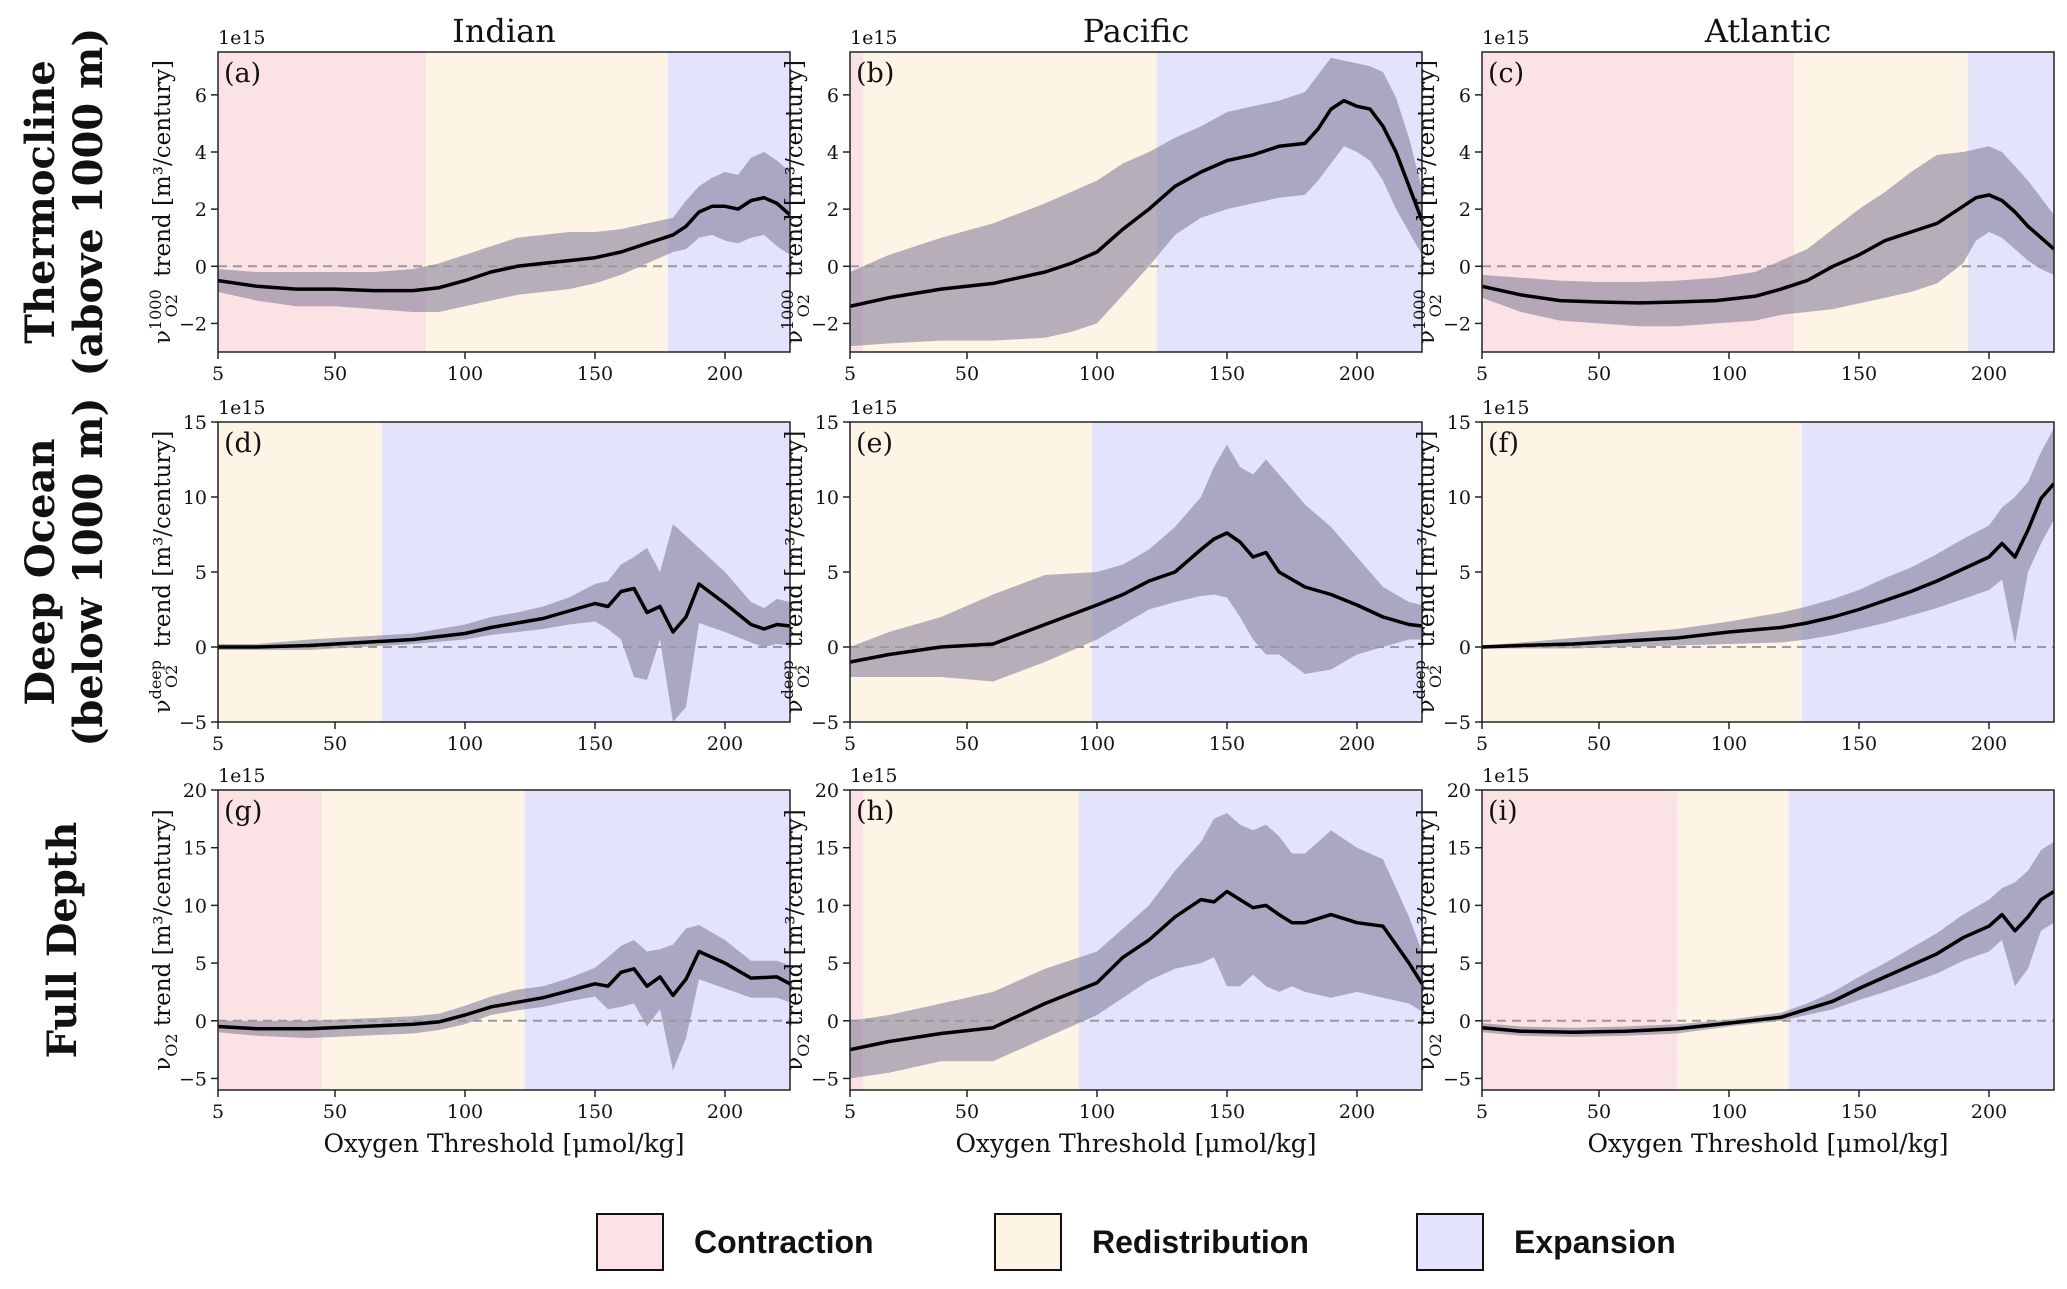 This screenshot has height=1289, width=2067. What do you see at coordinates (874, 443) in the screenshot?
I see `panel-letter: (e)` at bounding box center [874, 443].